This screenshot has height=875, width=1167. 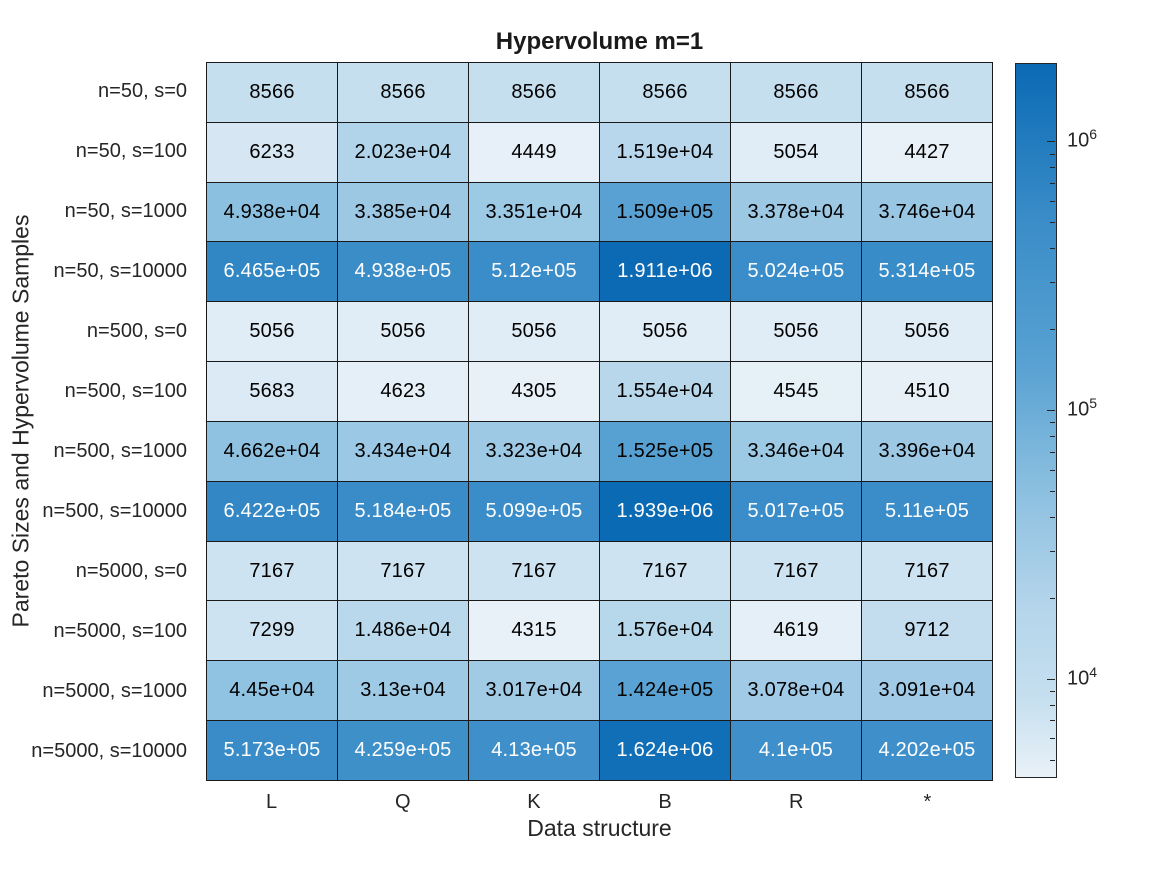 I want to click on heatmap-cell: 3.396e+04, so click(x=927, y=451).